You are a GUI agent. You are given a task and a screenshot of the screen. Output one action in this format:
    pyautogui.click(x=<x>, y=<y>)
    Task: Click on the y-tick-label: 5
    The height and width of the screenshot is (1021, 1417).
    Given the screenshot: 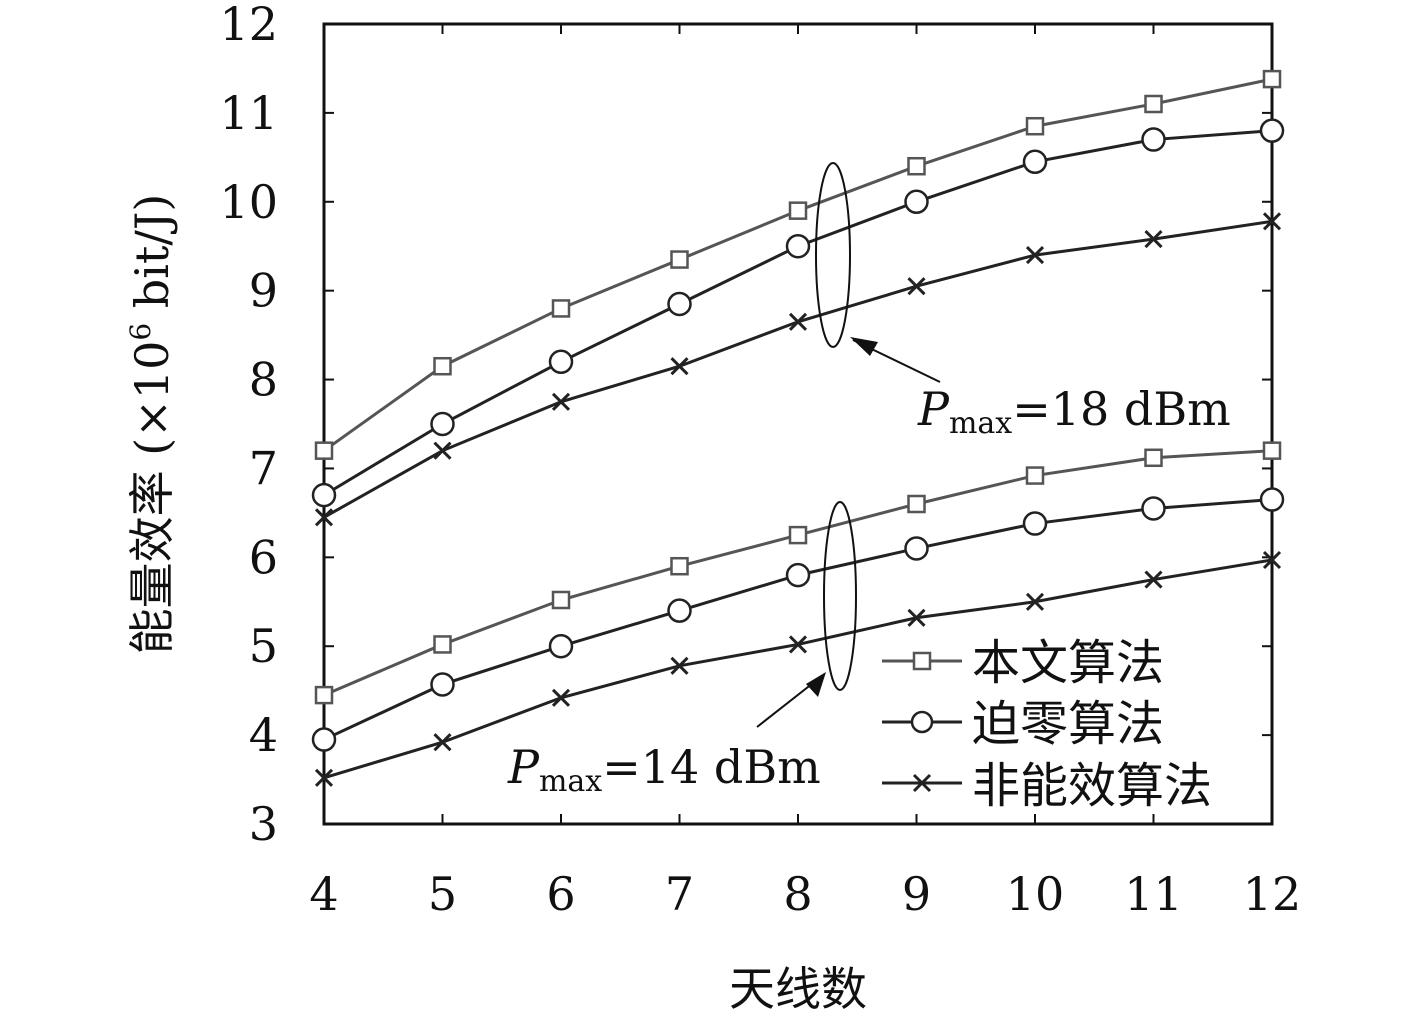 What is the action you would take?
    pyautogui.click(x=263, y=646)
    